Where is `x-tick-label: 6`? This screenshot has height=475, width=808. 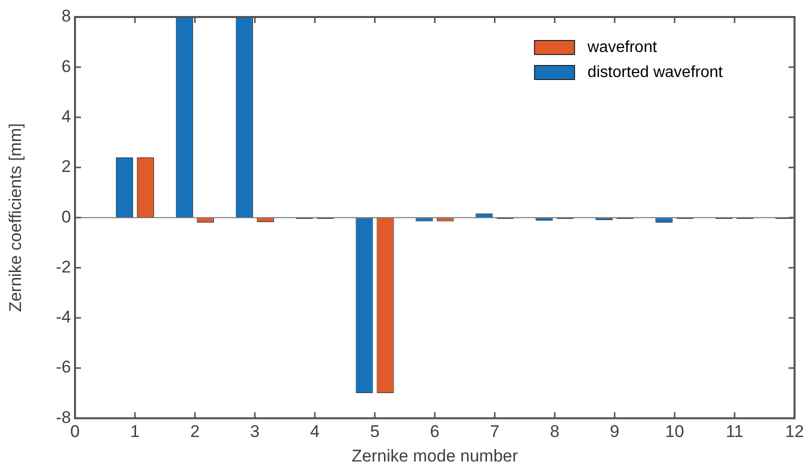
x-tick-label: 6 is located at coordinates (435, 432).